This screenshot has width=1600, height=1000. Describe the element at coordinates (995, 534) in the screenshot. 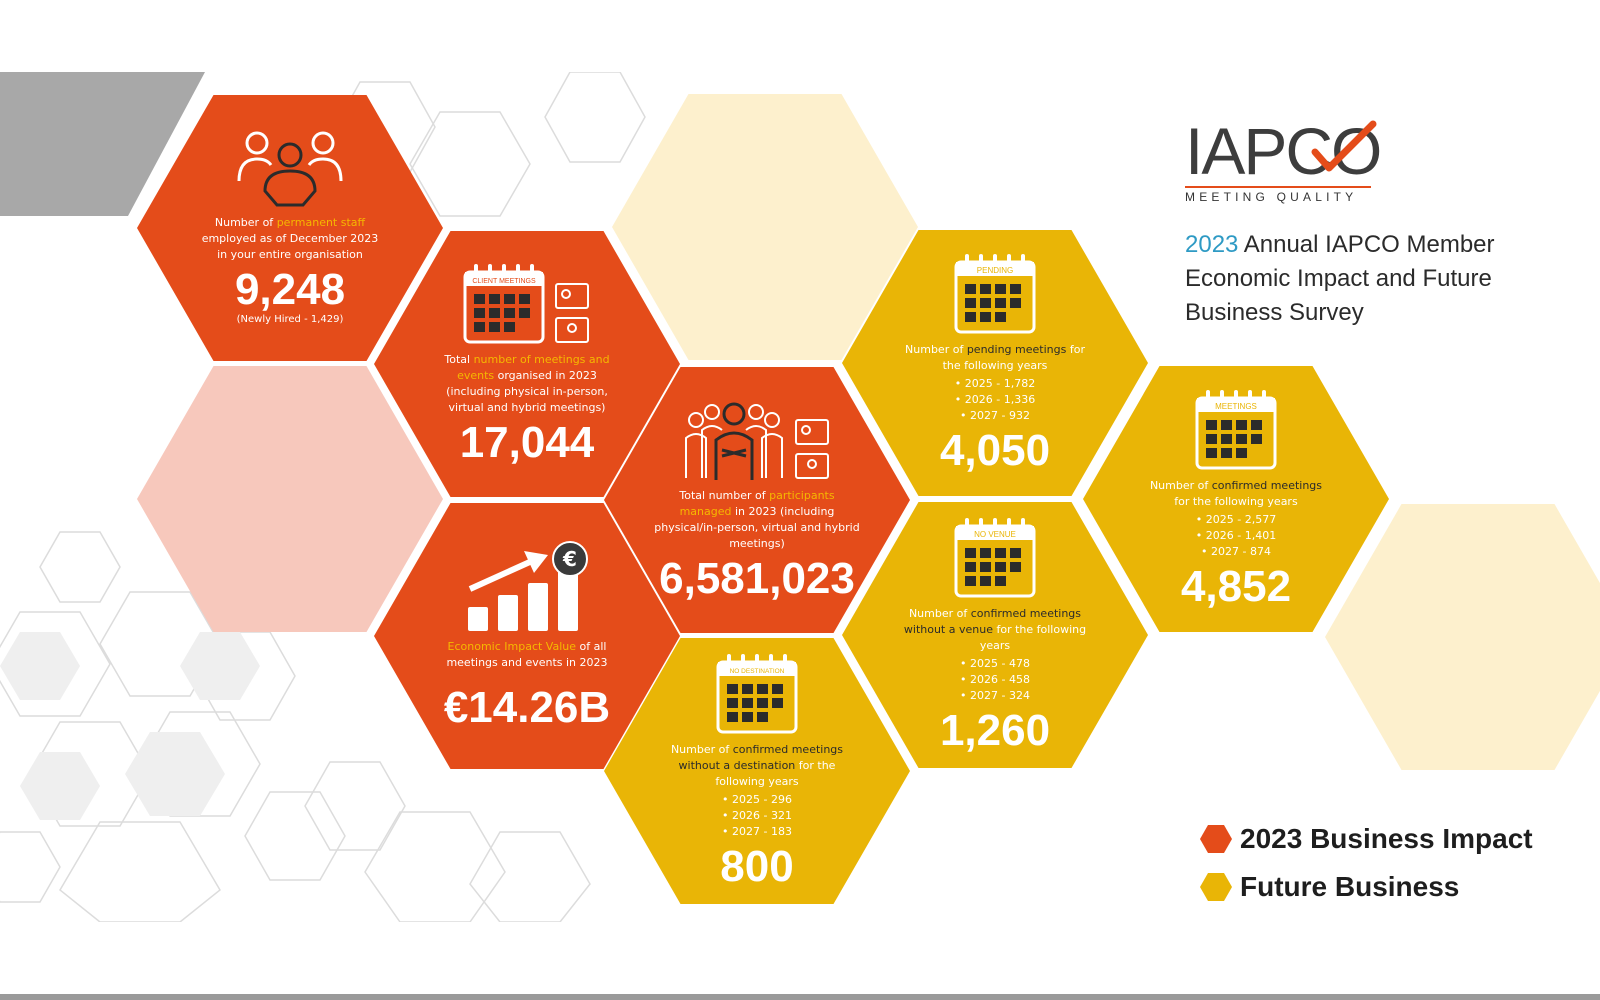

I see `calendar-label: NO VENUE` at that location.